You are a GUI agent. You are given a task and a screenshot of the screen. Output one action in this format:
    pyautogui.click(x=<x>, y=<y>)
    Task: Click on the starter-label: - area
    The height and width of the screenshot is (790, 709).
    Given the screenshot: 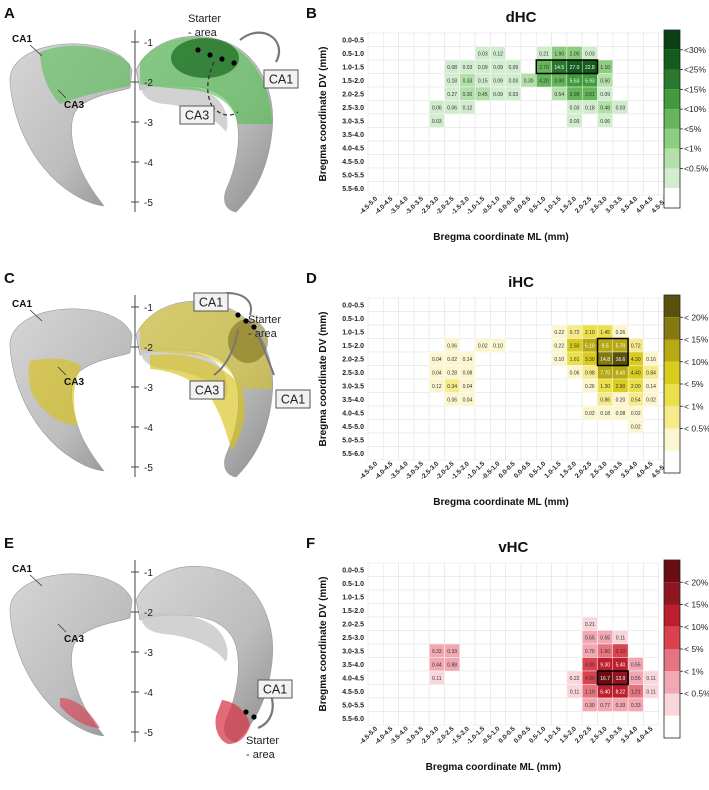 What is the action you would take?
    pyautogui.click(x=203, y=33)
    